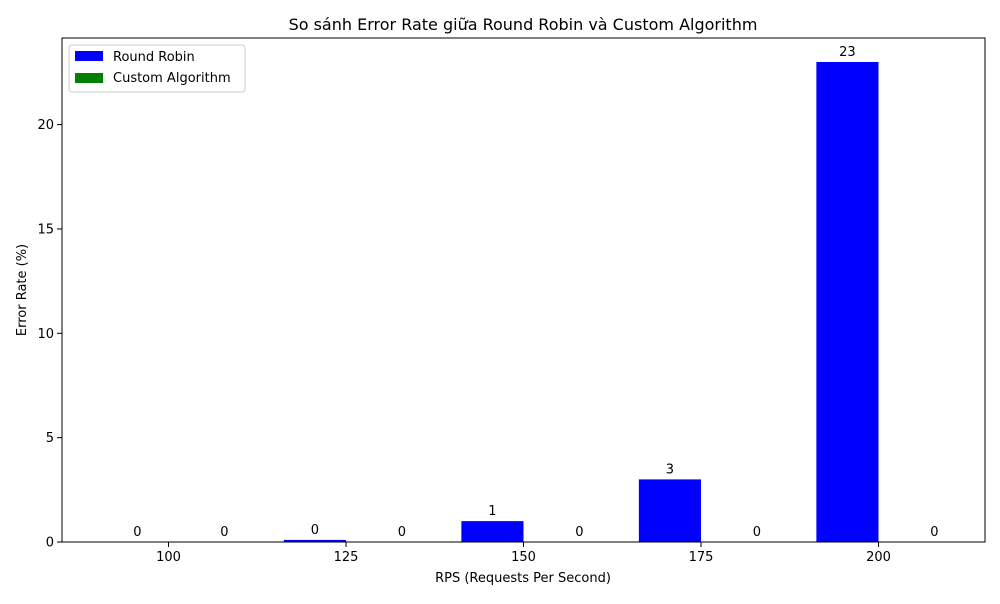  Describe the element at coordinates (878, 557) in the screenshot. I see `x-tick-label: 200` at that location.